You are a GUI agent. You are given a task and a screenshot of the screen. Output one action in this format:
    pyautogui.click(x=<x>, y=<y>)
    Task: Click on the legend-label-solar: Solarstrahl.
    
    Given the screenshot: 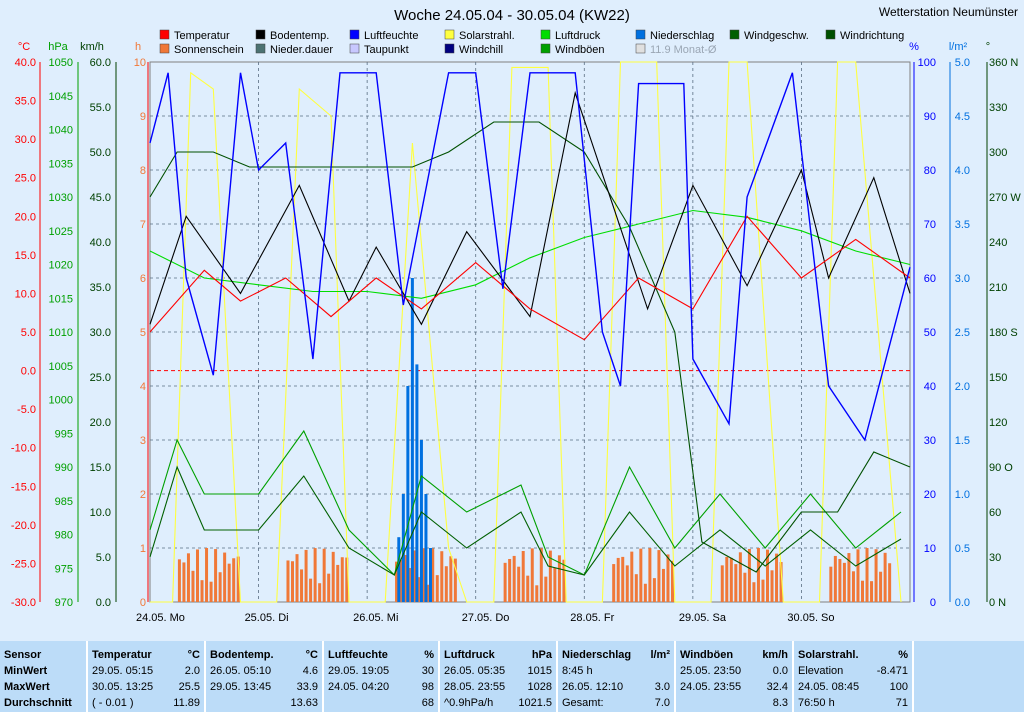 What is the action you would take?
    pyautogui.click(x=487, y=36)
    